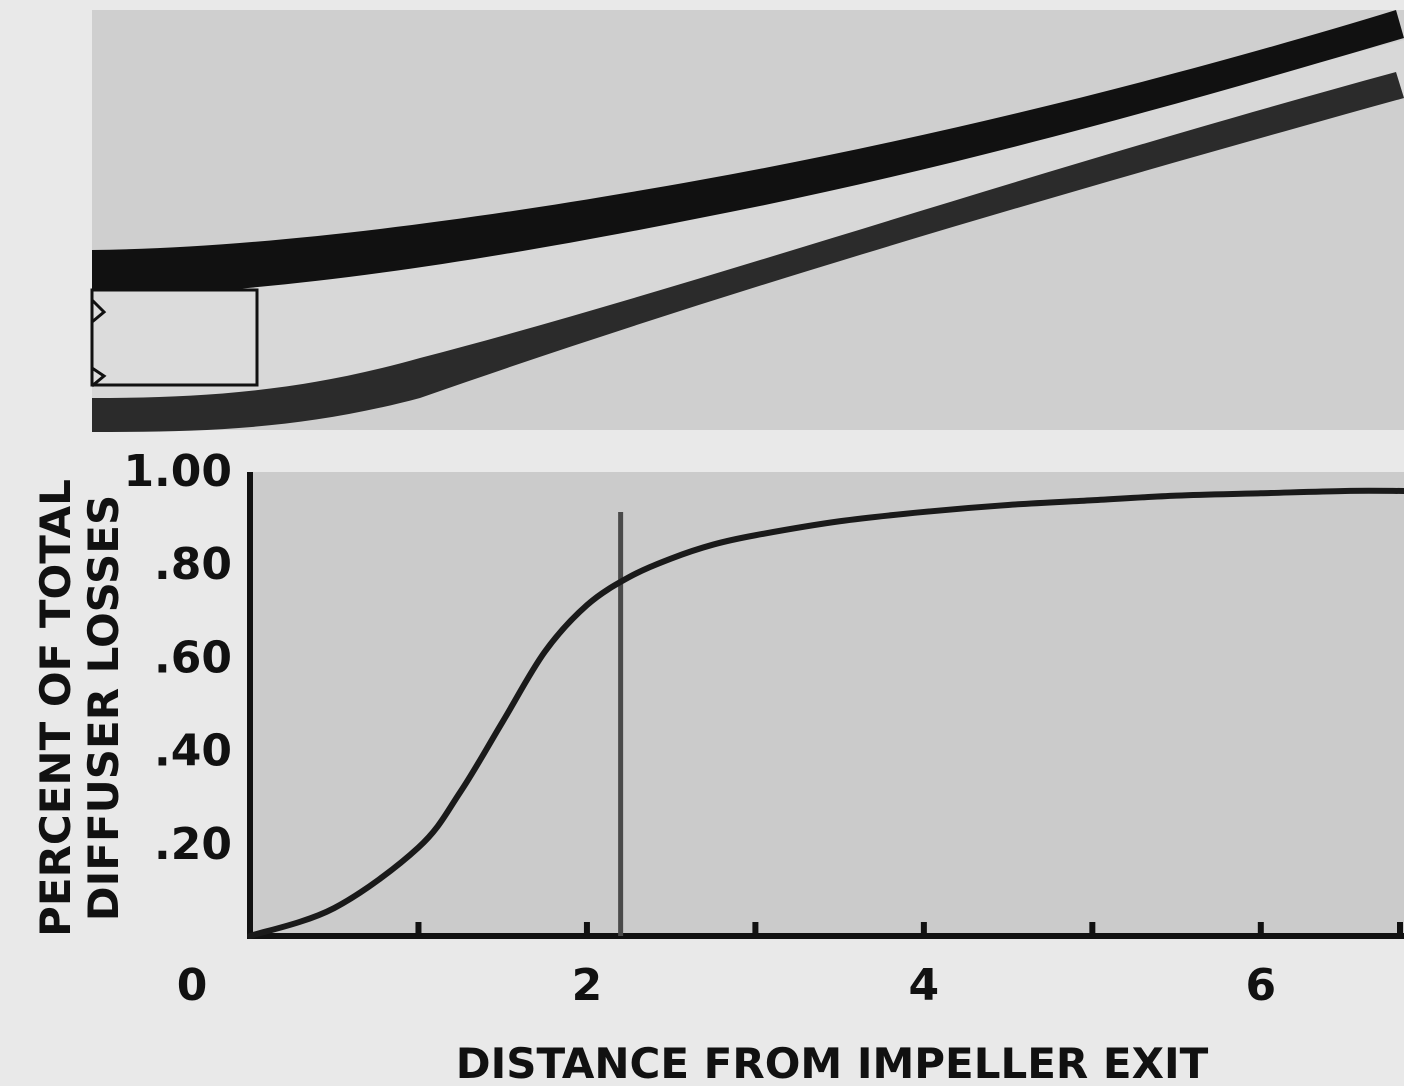  I want to click on x-tick-labels: 0 2 4 6, so click(726, 985).